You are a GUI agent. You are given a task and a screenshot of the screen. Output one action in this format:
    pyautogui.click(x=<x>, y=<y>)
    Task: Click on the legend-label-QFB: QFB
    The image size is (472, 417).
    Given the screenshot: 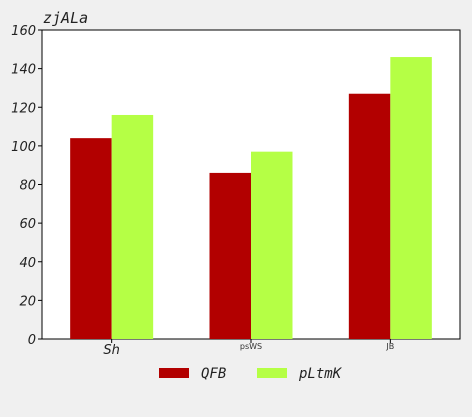 What is the action you would take?
    pyautogui.click(x=213, y=374)
    